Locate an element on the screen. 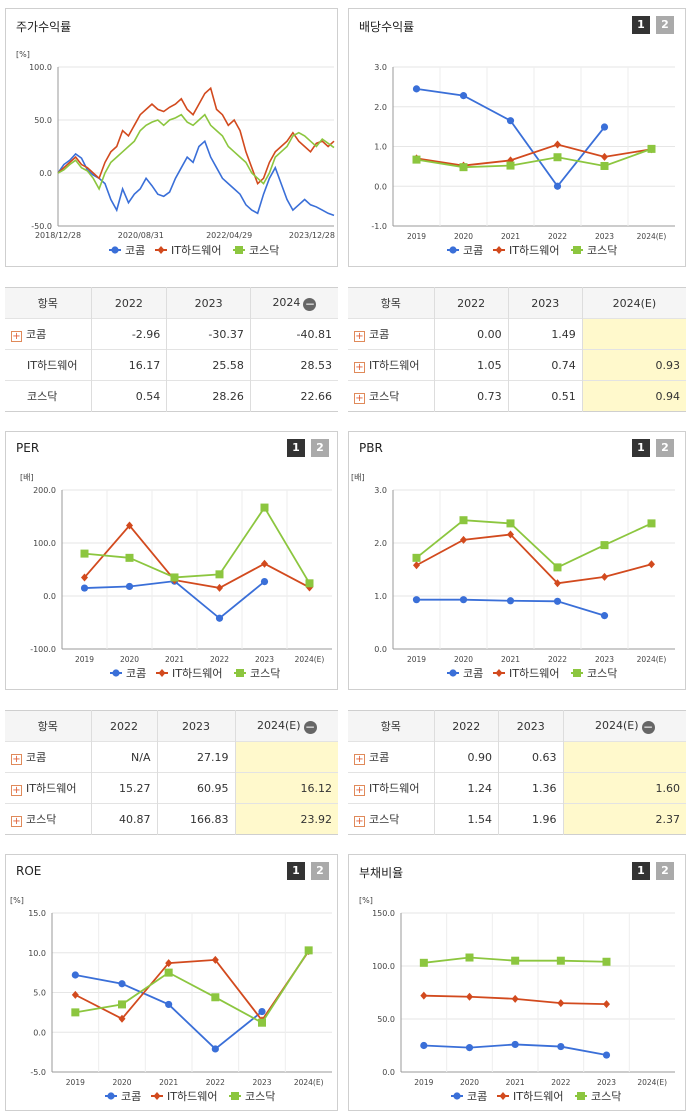 The image size is (691, 1115). x-tick-label: 2021 is located at coordinates (510, 236).